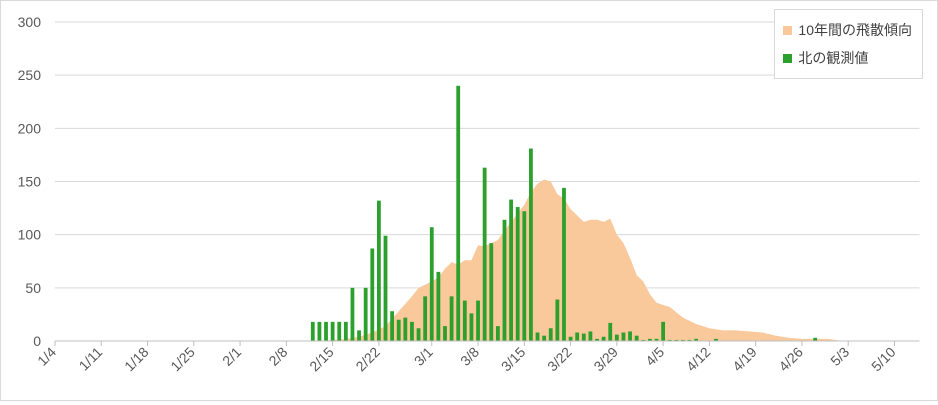 Image resolution: width=938 pixels, height=405 pixels. What do you see at coordinates (30, 75) in the screenshot?
I see `y-tick-label: 250` at bounding box center [30, 75].